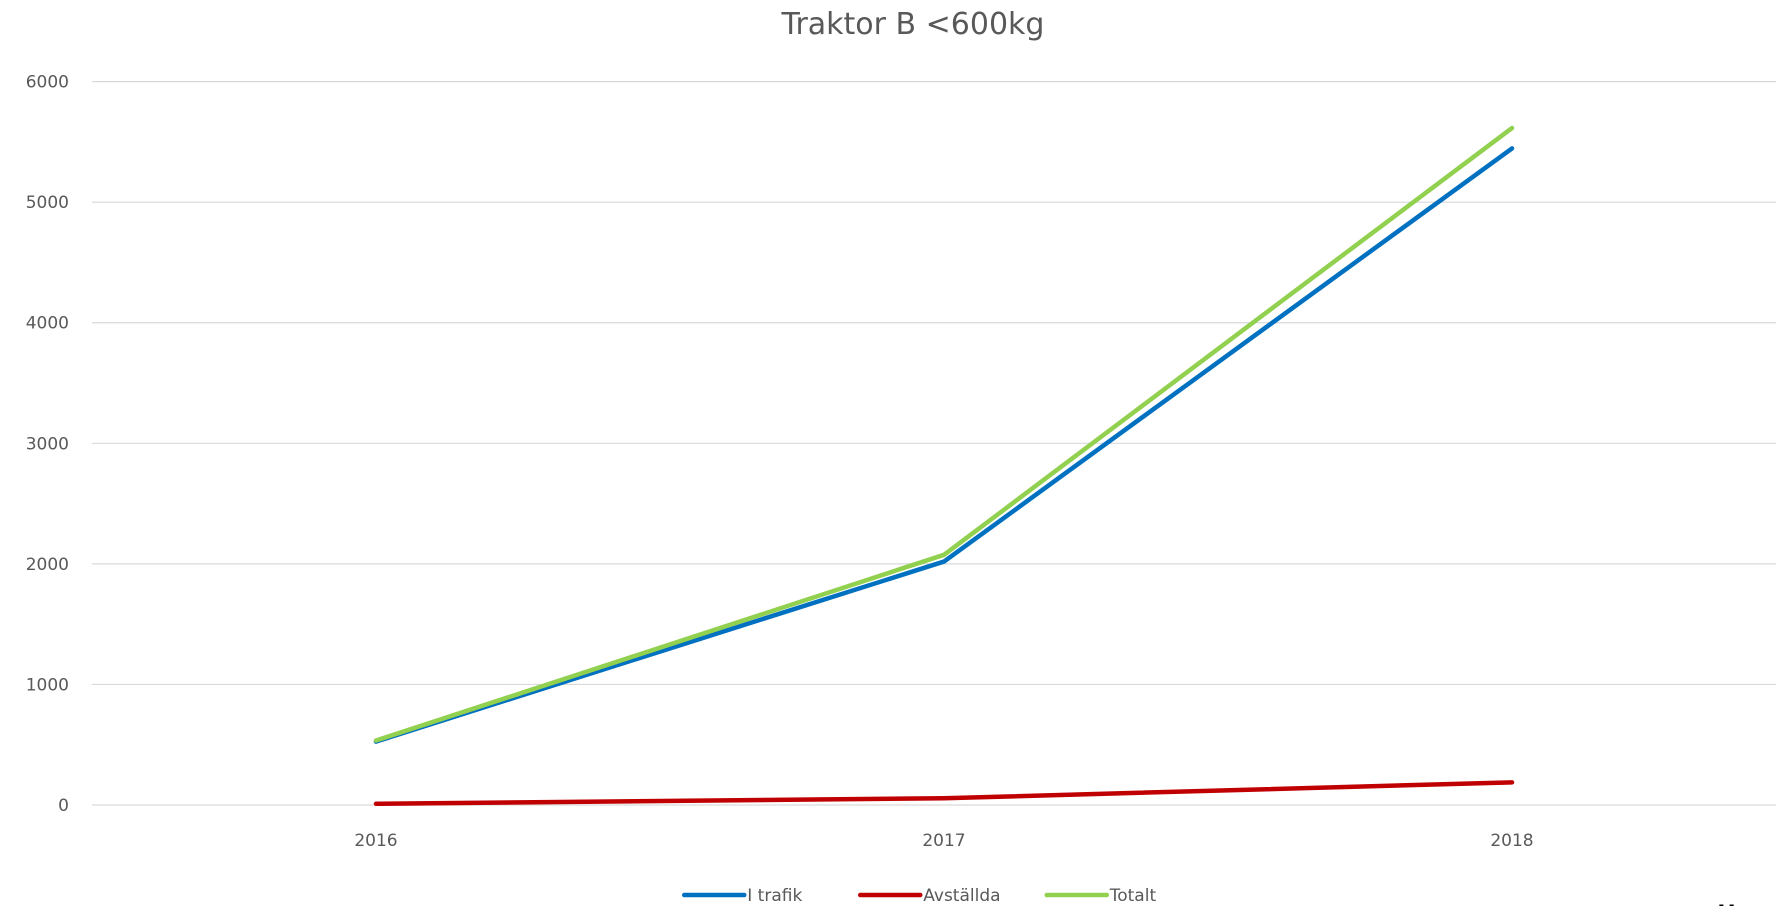  What do you see at coordinates (1711, 901) in the screenshot?
I see `annotation: Källa` at bounding box center [1711, 901].